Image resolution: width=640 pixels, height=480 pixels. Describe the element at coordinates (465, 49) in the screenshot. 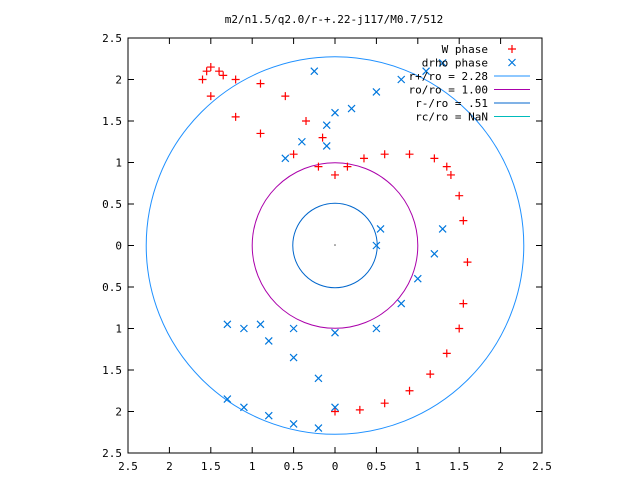

I see `legend-label: W phase` at that location.